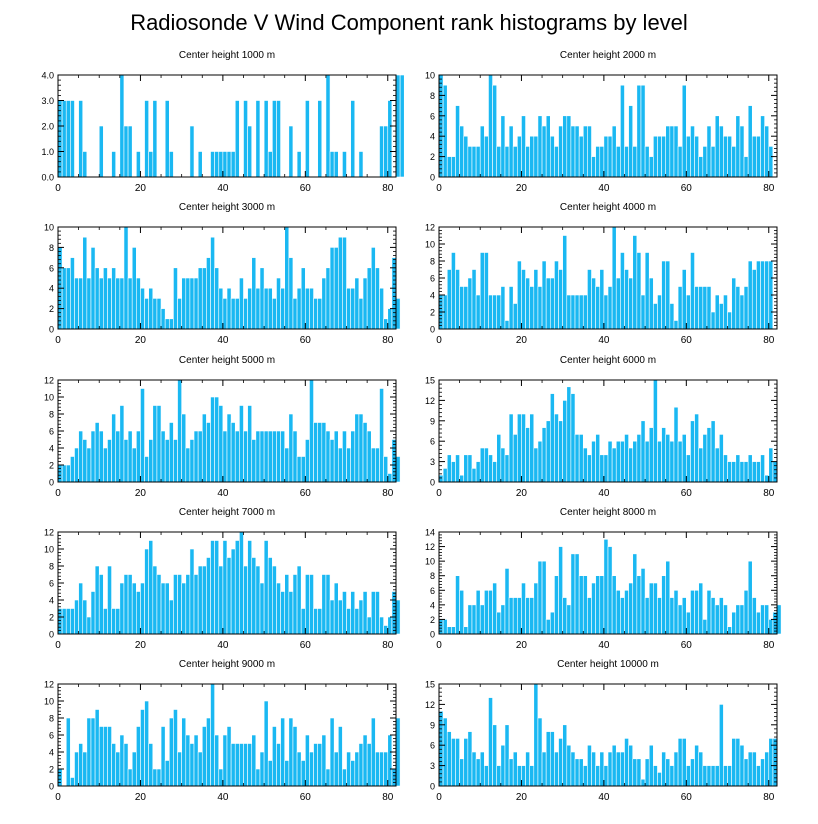 The width and height of the screenshot is (818, 824). I want to click on y-tick-label: 8, so click(432, 576).